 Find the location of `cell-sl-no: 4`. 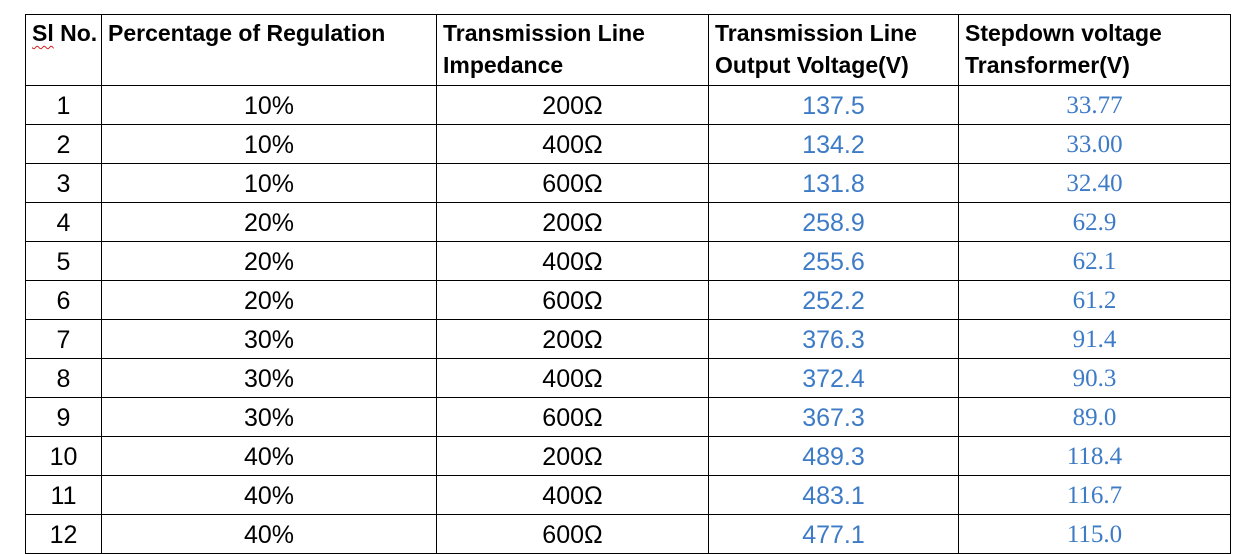

cell-sl-no: 4 is located at coordinates (63, 222).